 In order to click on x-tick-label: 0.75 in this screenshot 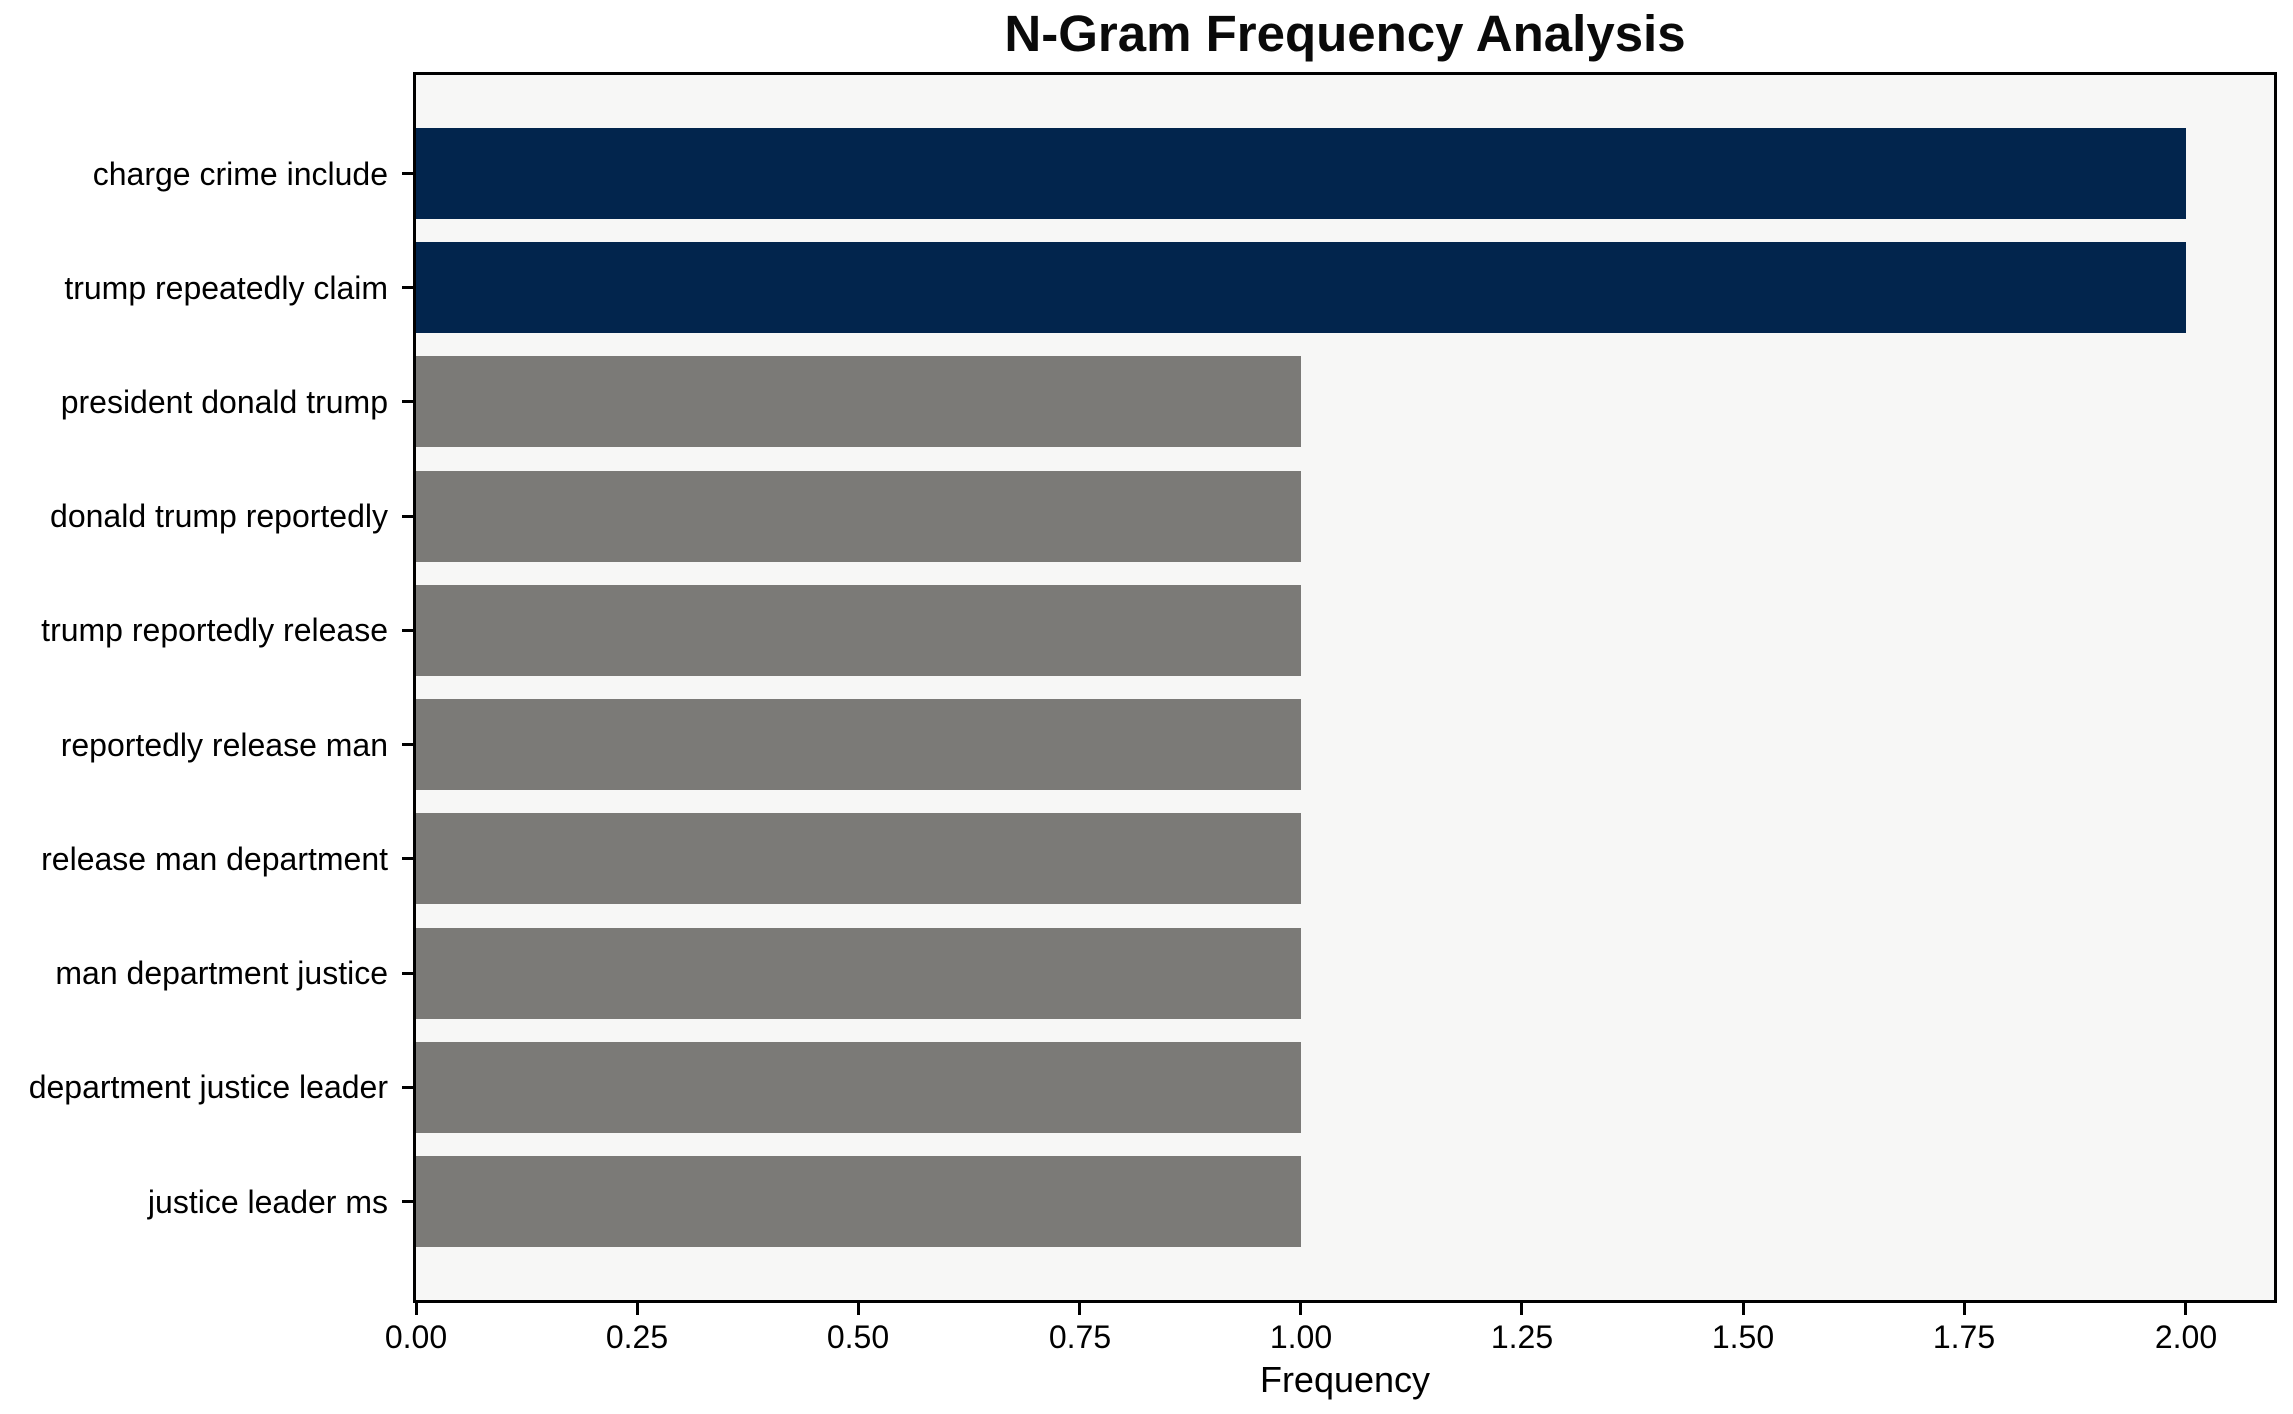, I will do `click(1080, 1337)`.